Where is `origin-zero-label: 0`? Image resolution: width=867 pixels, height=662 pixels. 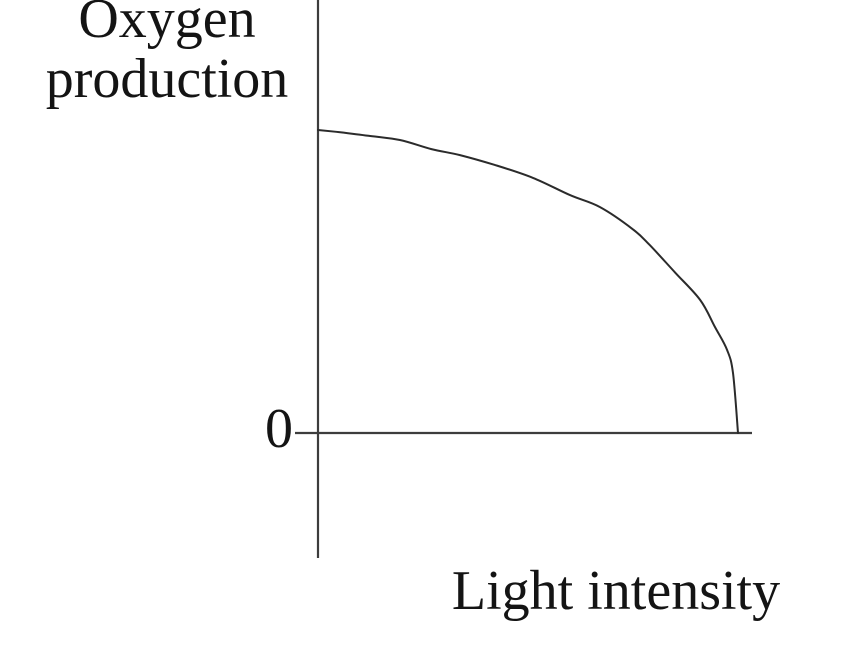
origin-zero-label: 0 is located at coordinates (279, 429).